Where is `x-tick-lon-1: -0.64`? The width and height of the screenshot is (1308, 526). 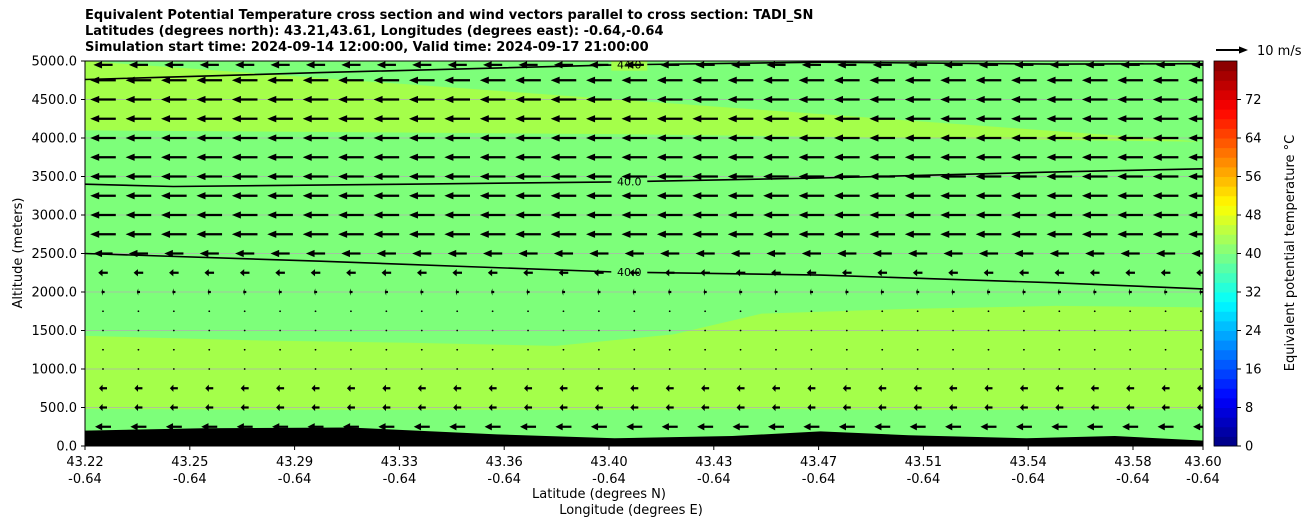
x-tick-lon-1: -0.64 is located at coordinates (190, 479).